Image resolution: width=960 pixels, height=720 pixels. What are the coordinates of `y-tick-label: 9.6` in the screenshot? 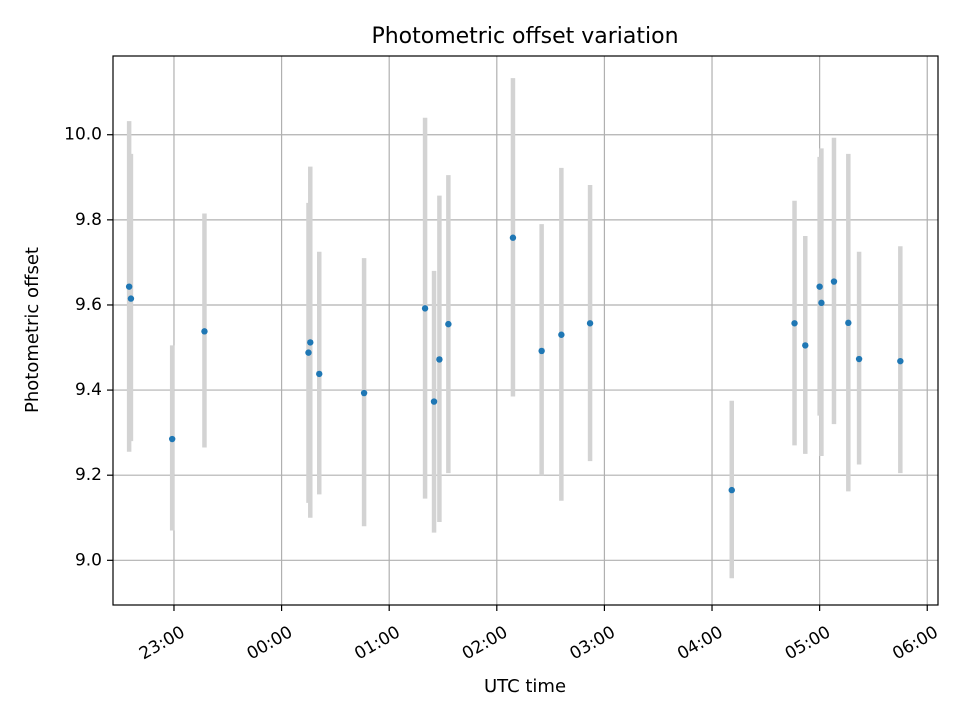 It's located at (88, 305).